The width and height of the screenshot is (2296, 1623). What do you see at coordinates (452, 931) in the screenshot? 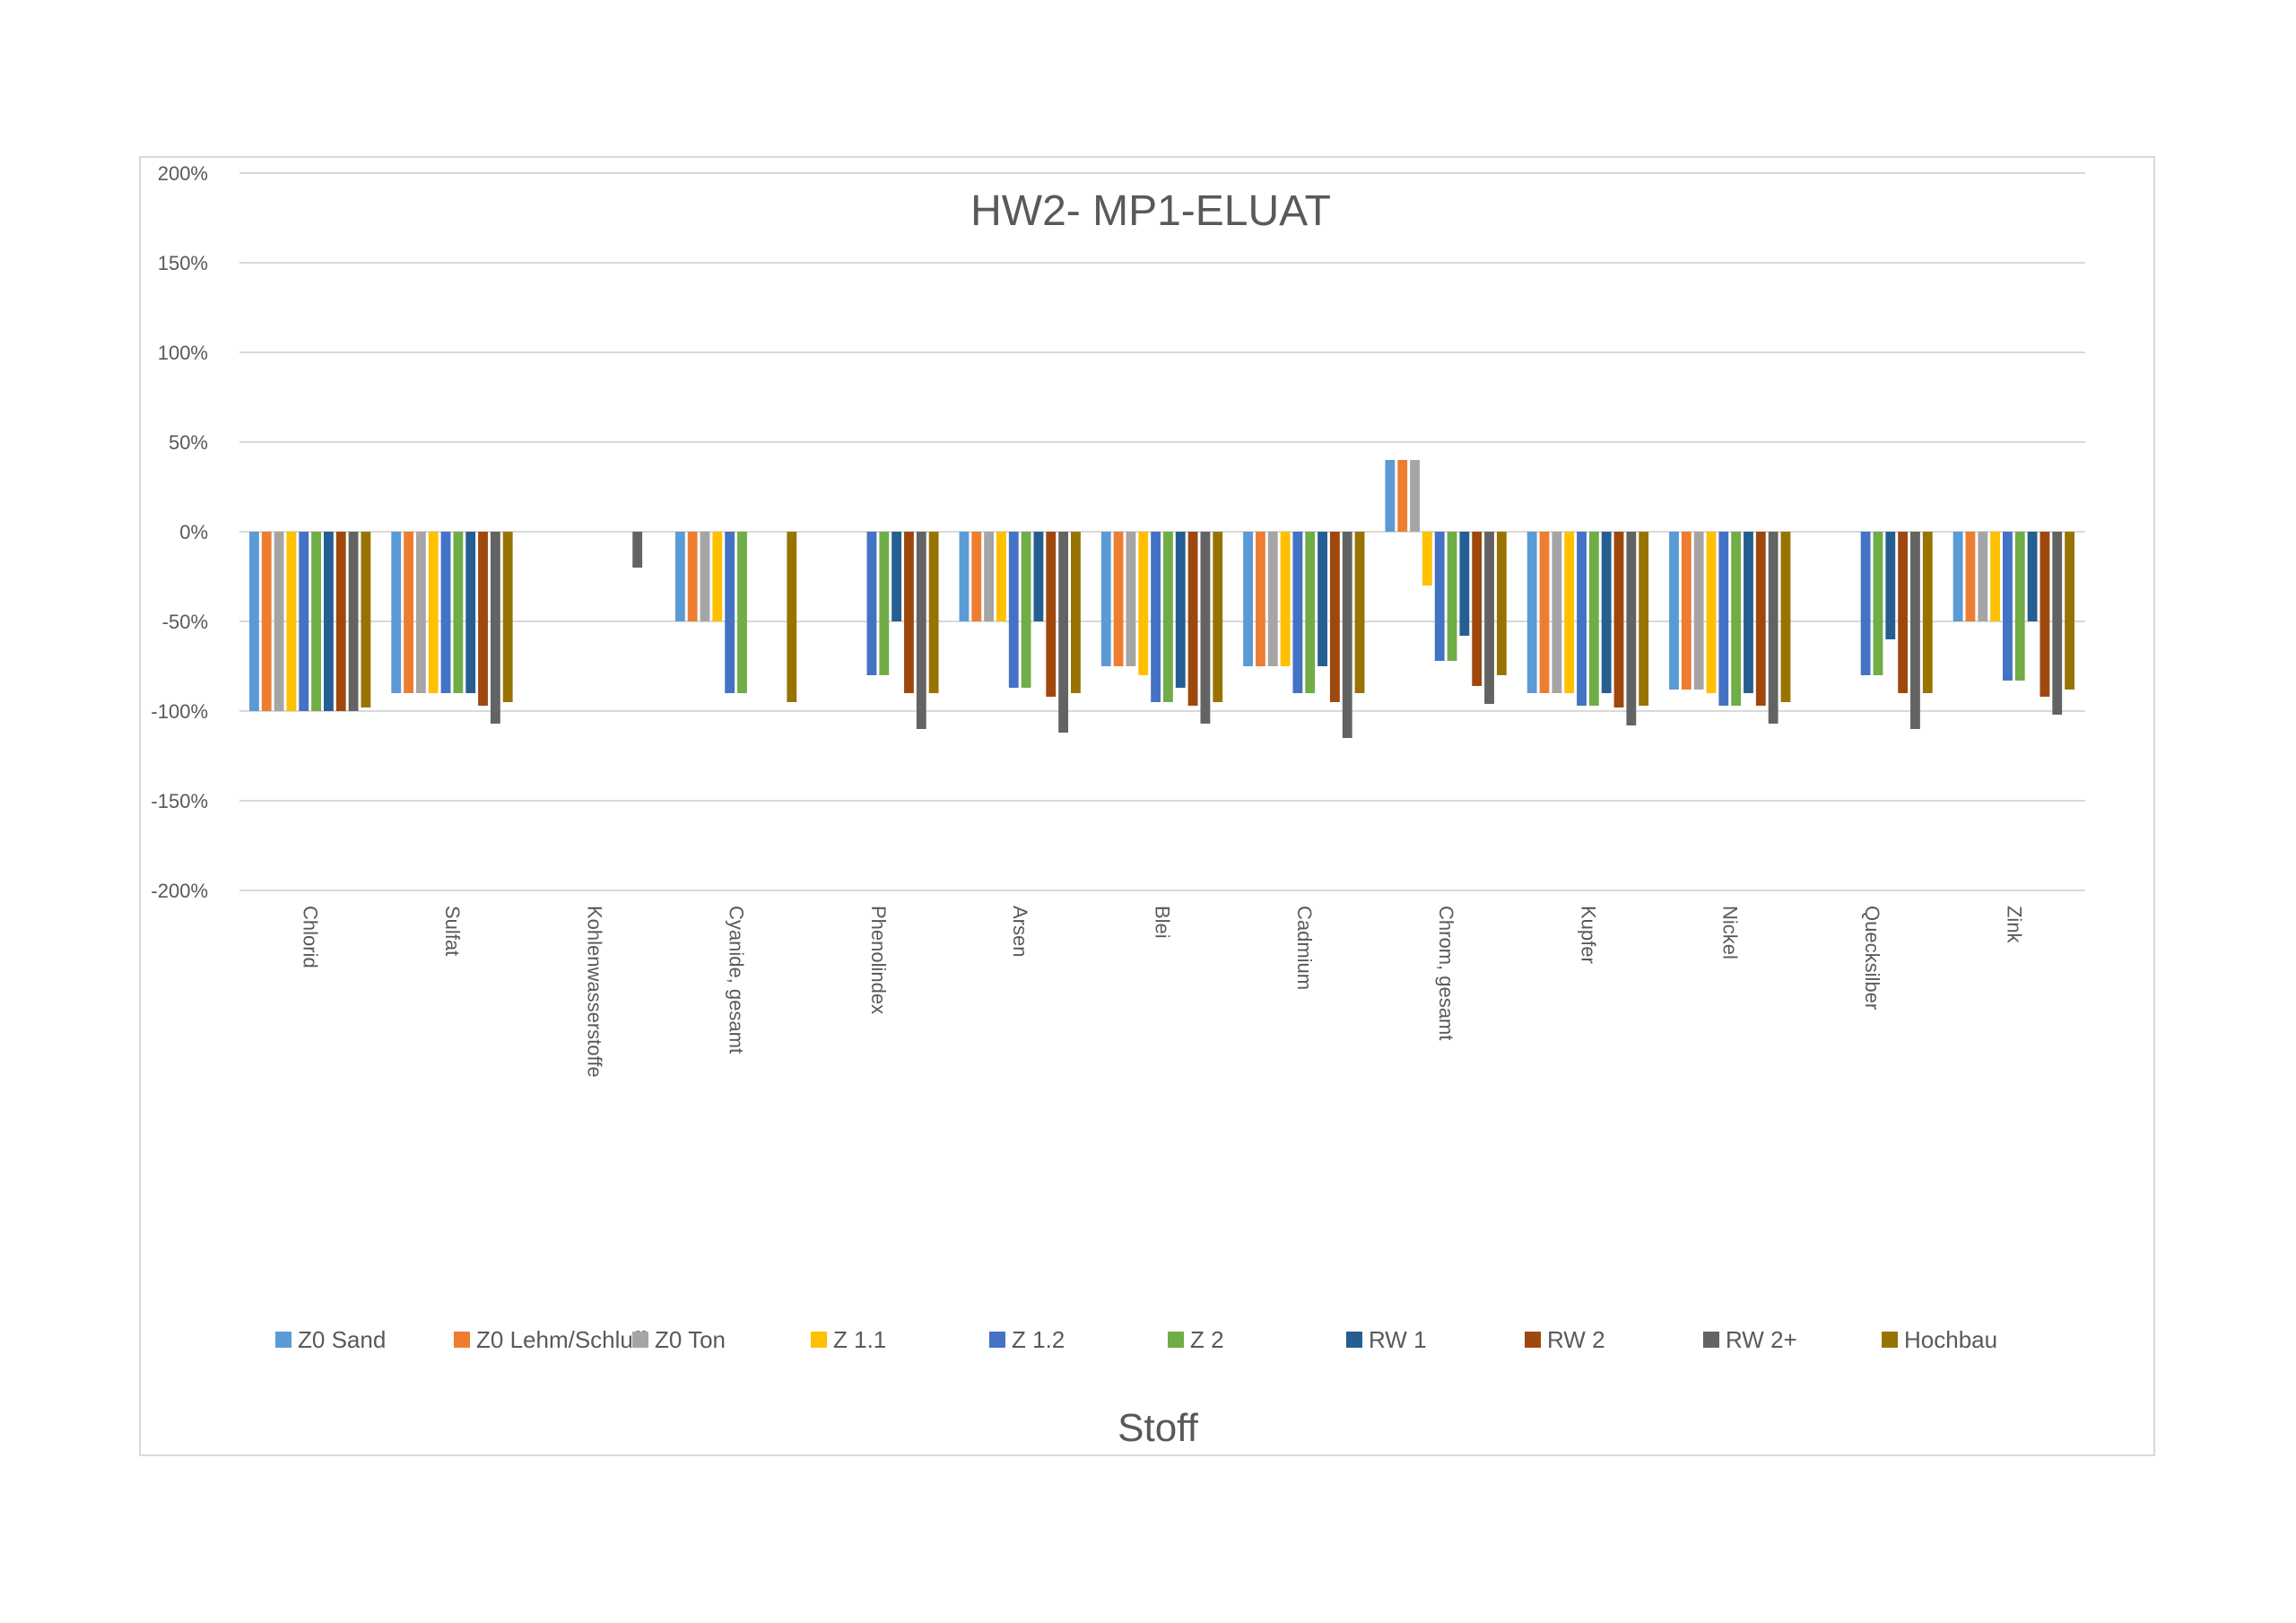
I see `category-label: Sulfat` at bounding box center [452, 931].